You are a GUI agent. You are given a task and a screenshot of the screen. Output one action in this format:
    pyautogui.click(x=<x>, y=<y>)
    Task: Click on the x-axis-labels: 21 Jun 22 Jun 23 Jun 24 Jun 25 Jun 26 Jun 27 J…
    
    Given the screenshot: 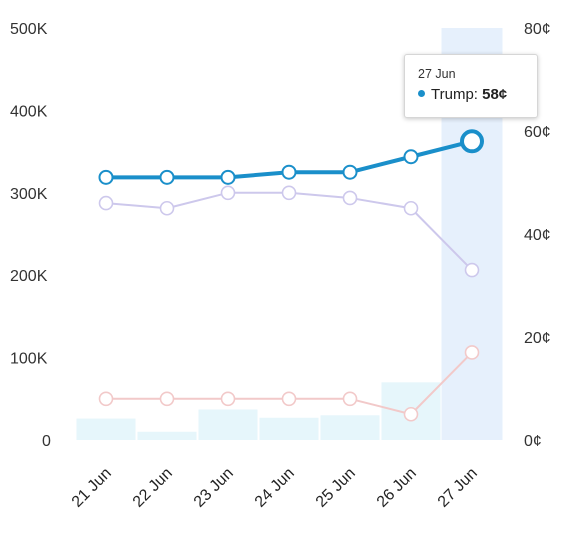 What is the action you would take?
    pyautogui.click(x=275, y=488)
    